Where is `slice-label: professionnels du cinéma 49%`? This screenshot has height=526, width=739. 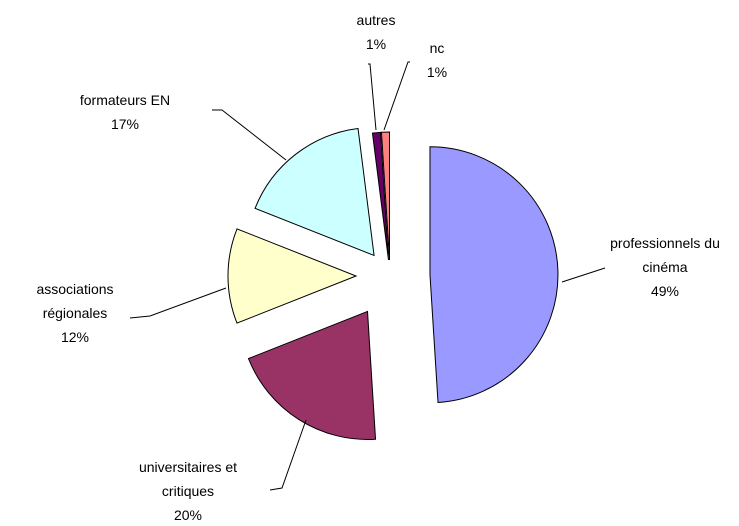
slice-label: professionnels du cinéma 49% is located at coordinates (665, 267).